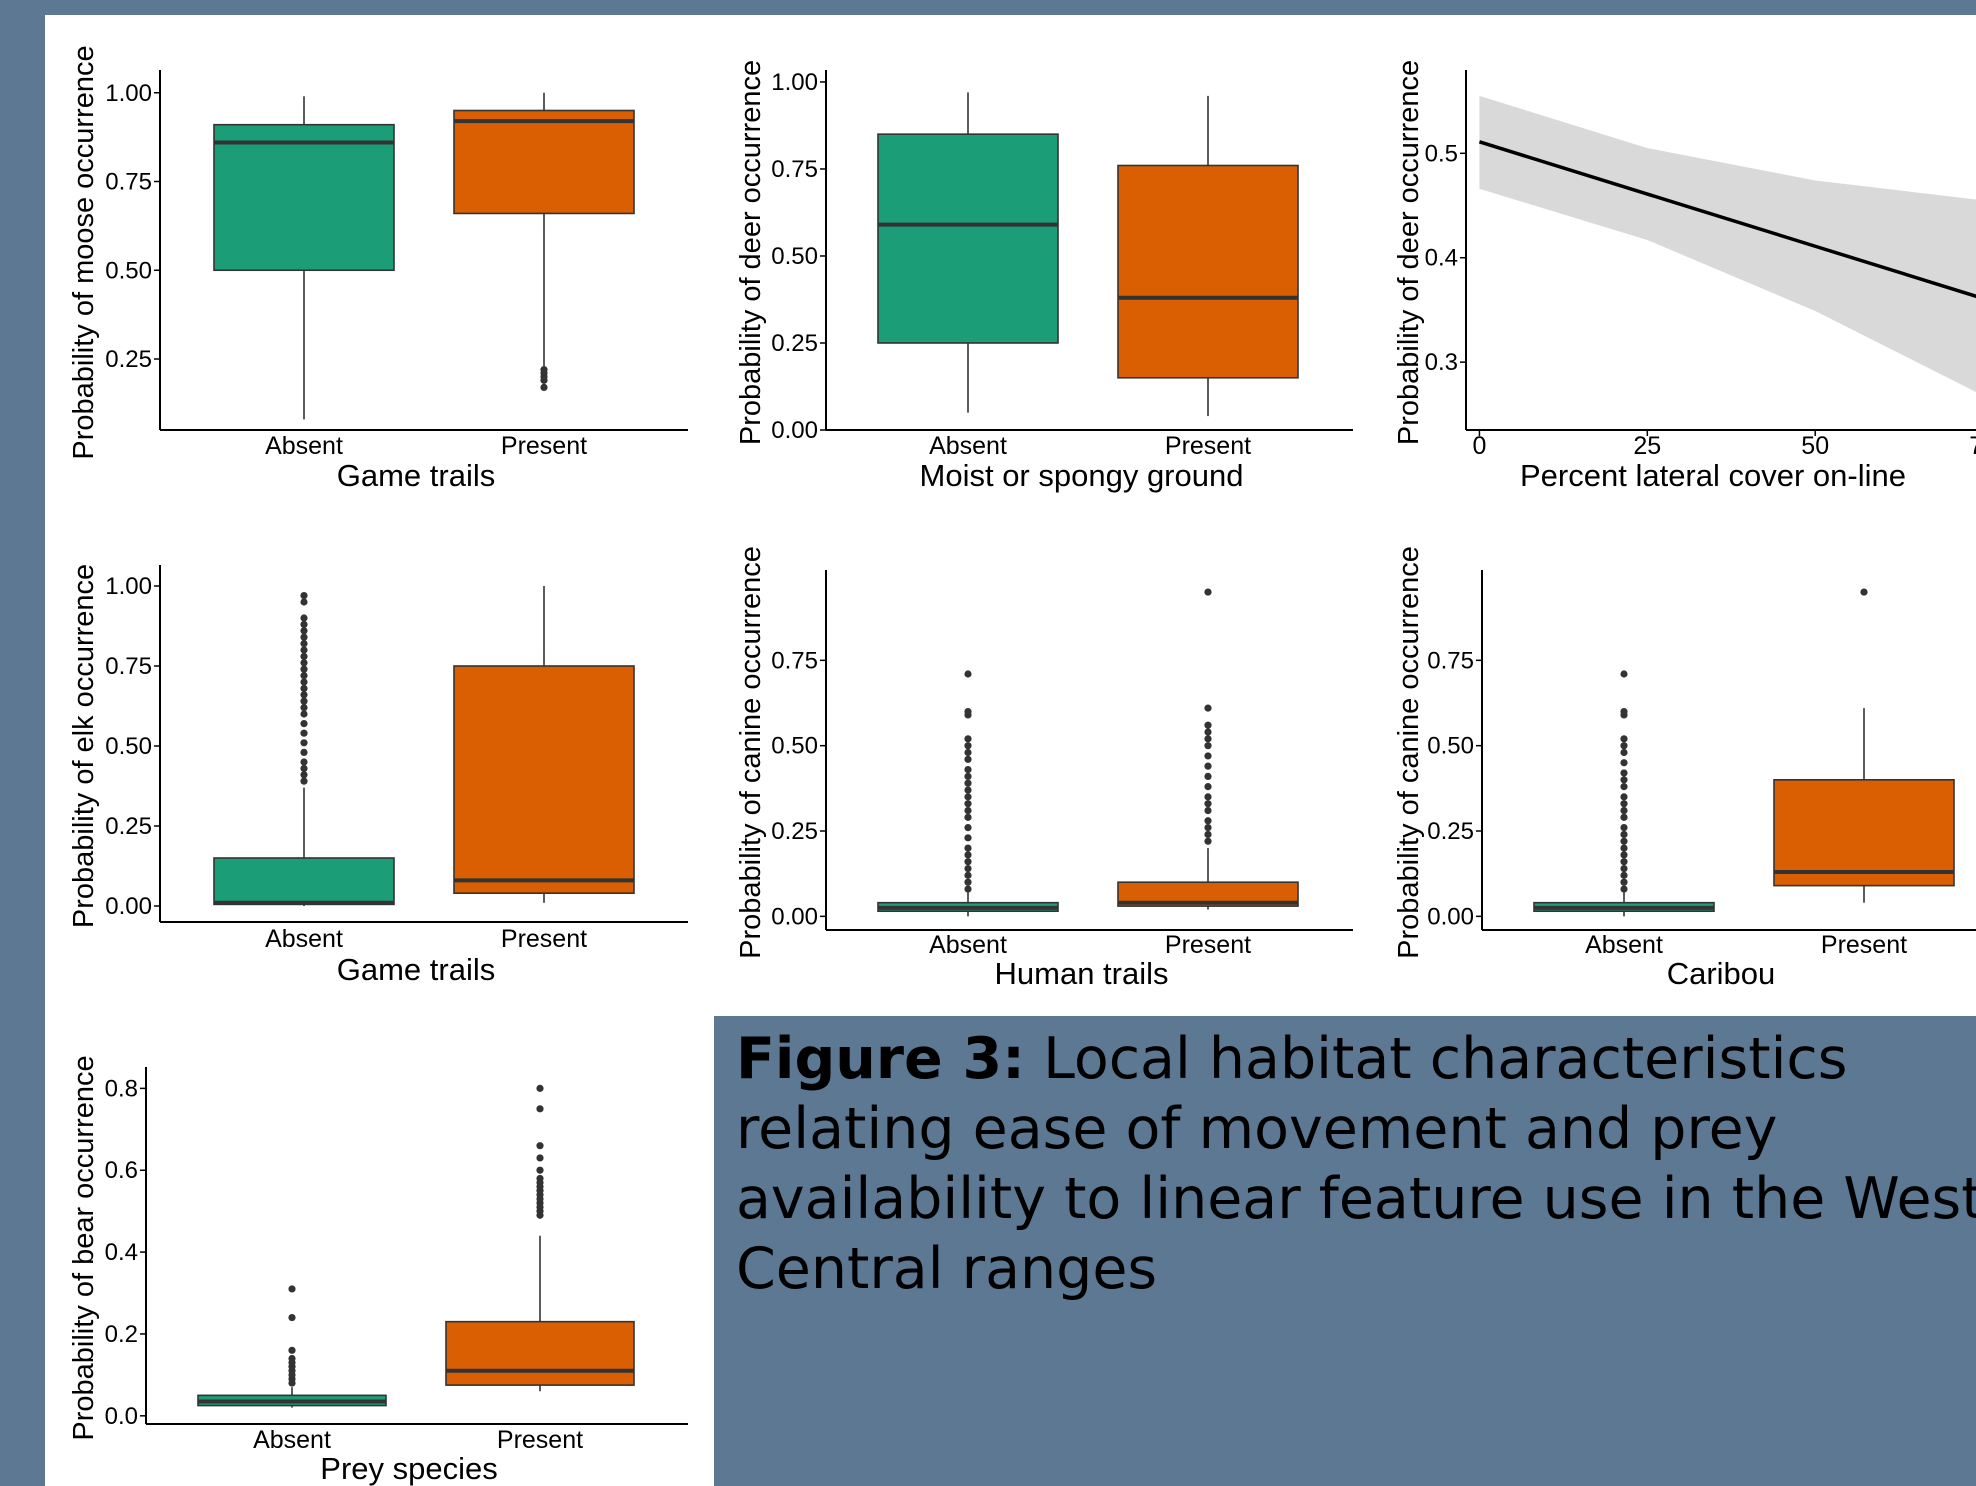 Image resolution: width=1976 pixels, height=1486 pixels. What do you see at coordinates (1082, 973) in the screenshot?
I see `x-axis-title: Human trails` at bounding box center [1082, 973].